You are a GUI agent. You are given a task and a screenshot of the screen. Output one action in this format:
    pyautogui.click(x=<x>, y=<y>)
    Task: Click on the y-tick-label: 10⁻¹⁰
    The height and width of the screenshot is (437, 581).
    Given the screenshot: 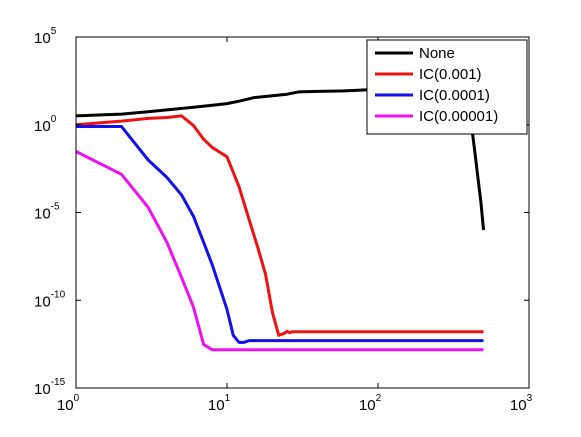 What is the action you would take?
    pyautogui.click(x=50, y=299)
    